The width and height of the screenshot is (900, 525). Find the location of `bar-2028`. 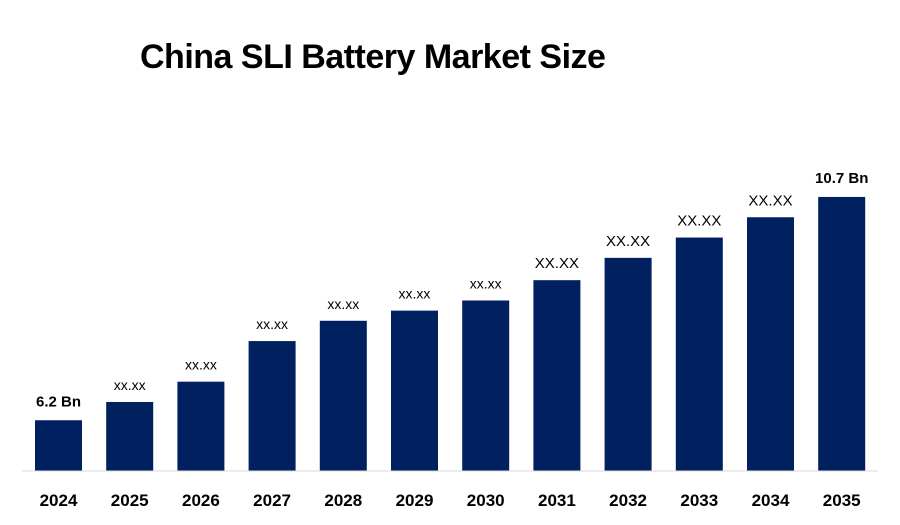

bar-2028 is located at coordinates (343, 395).